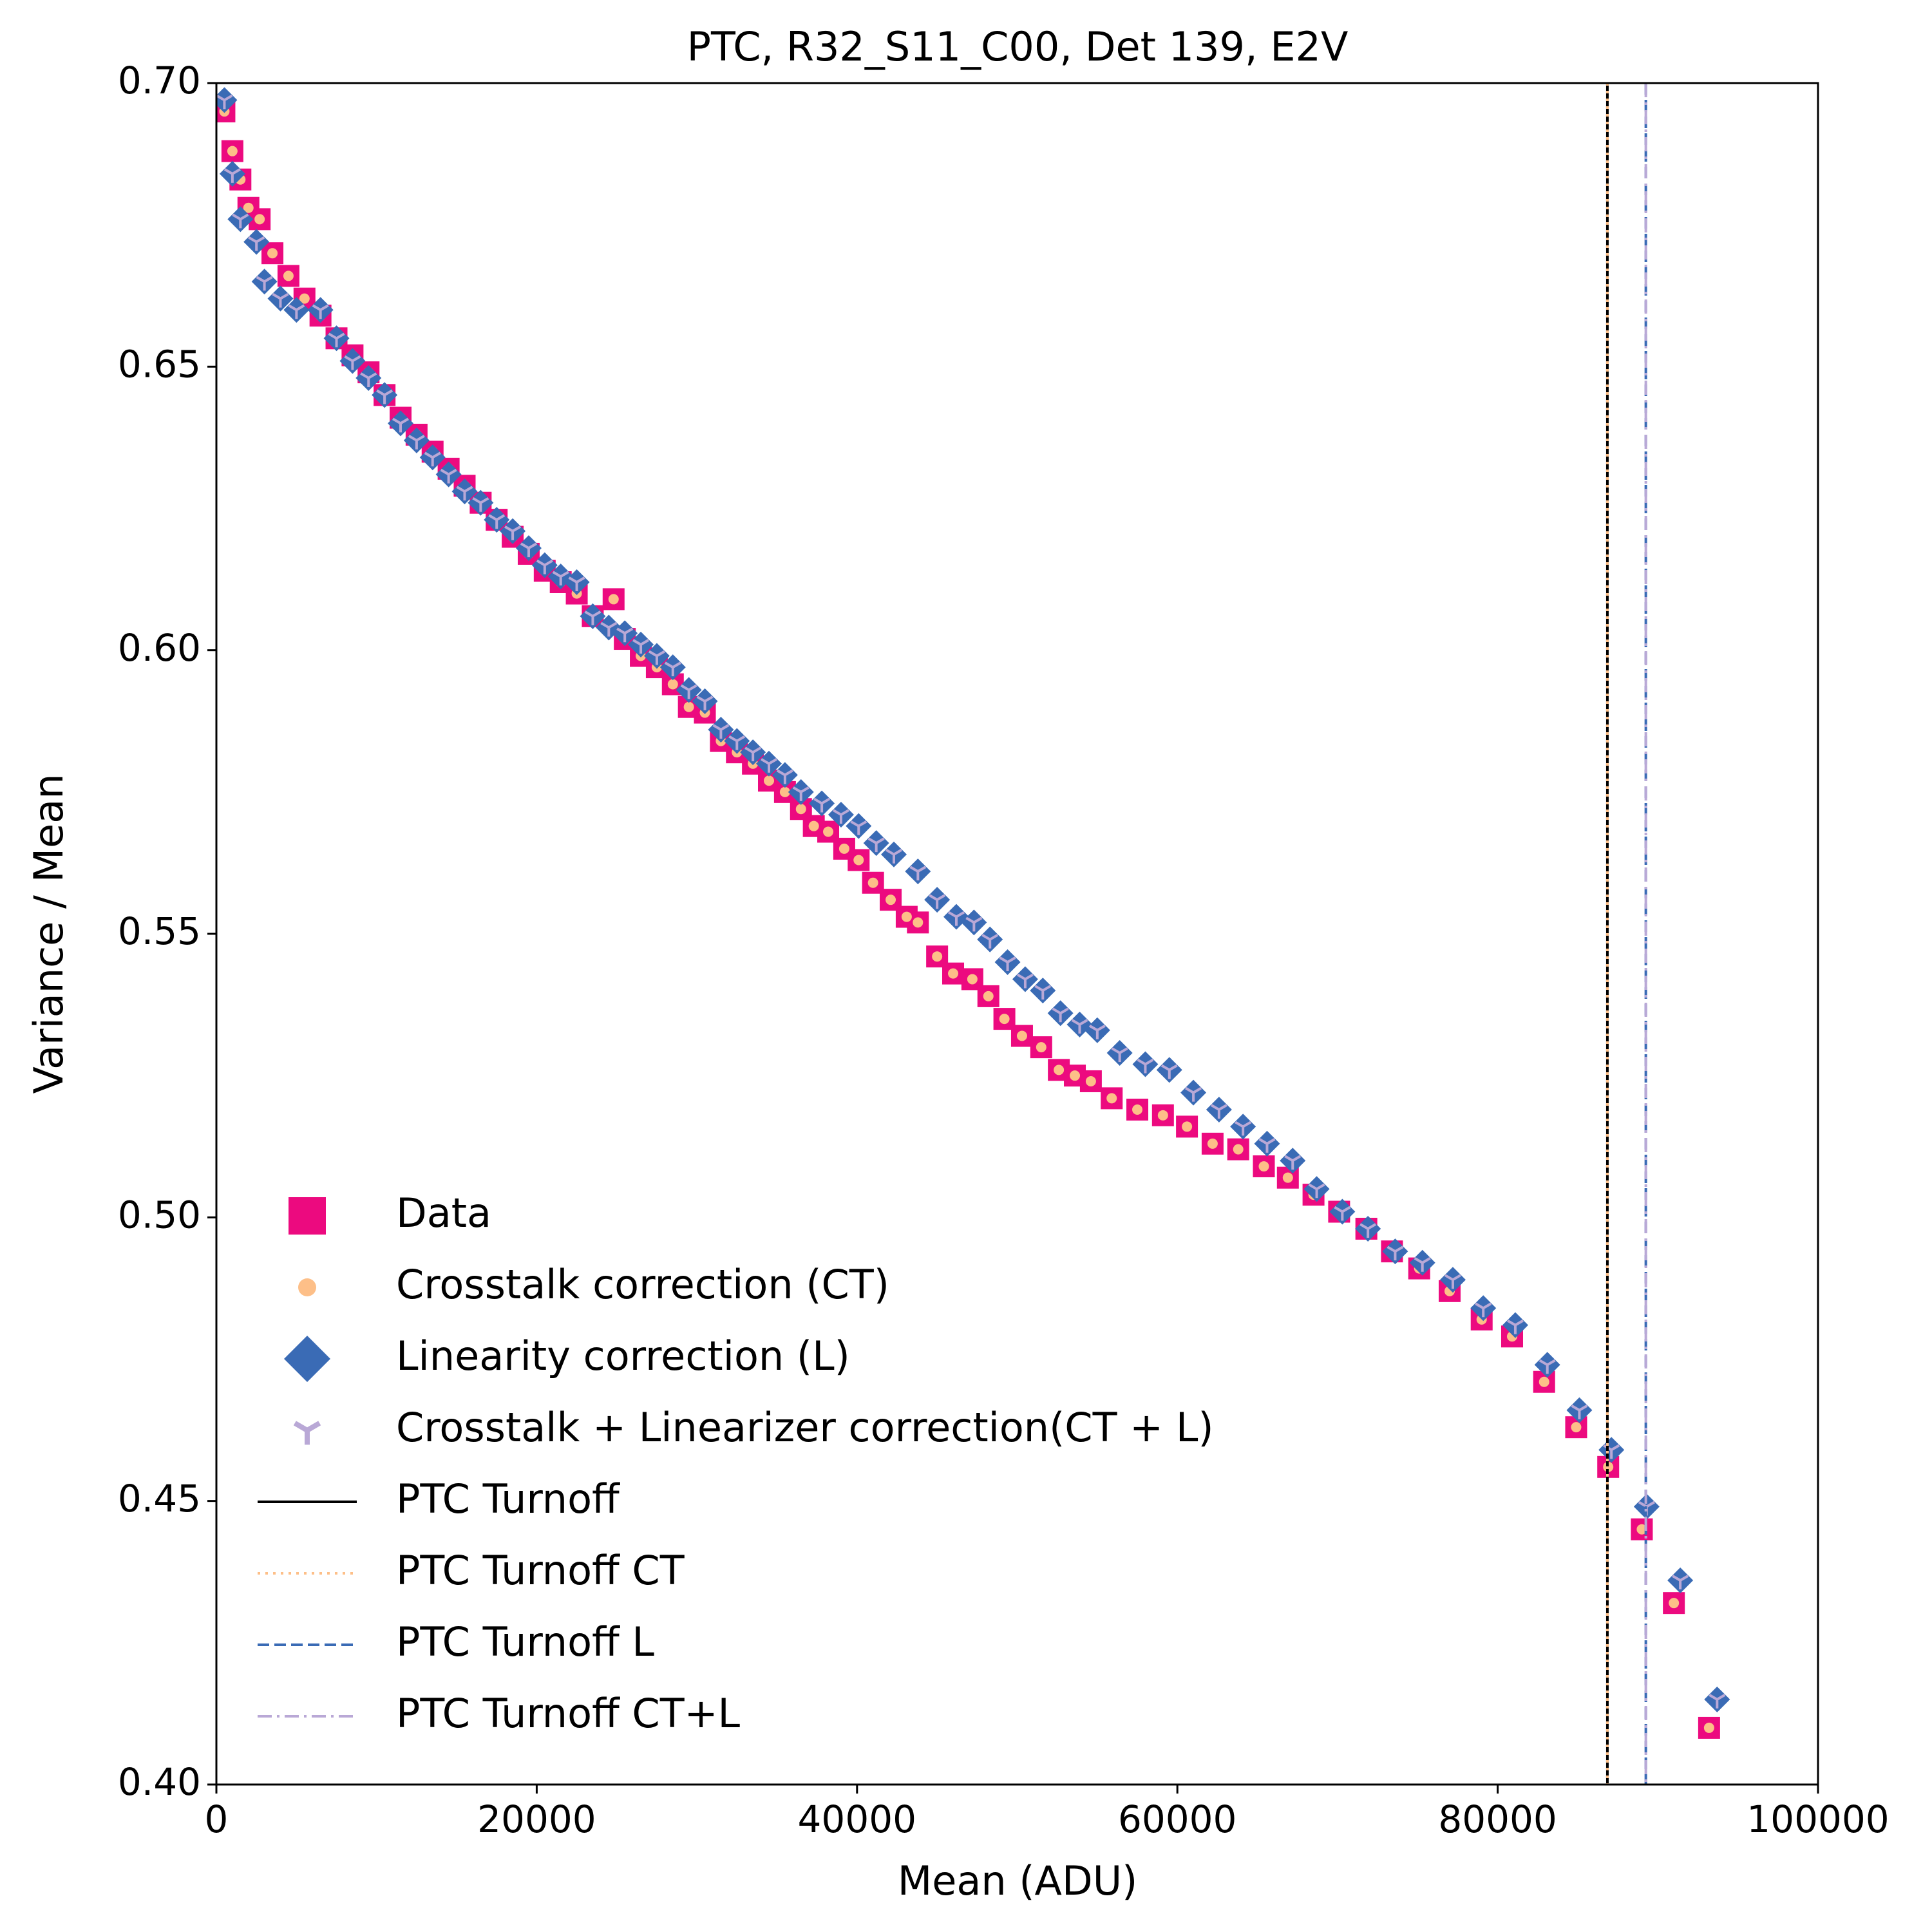 The height and width of the screenshot is (1932, 1932). Describe the element at coordinates (623, 1355) in the screenshot. I see `legend-label: Linearity correction (L)` at that location.